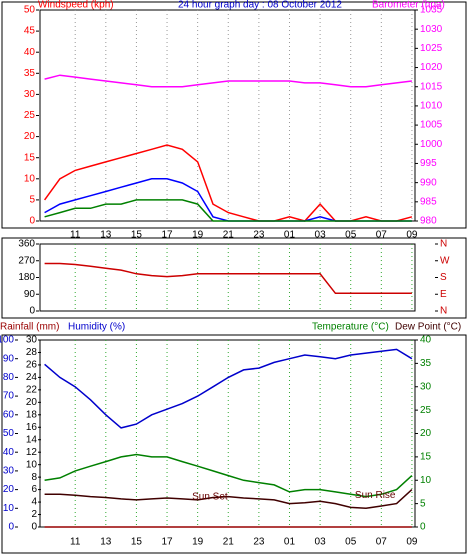  I want to click on y-tick-label: 360, so click(26, 244).